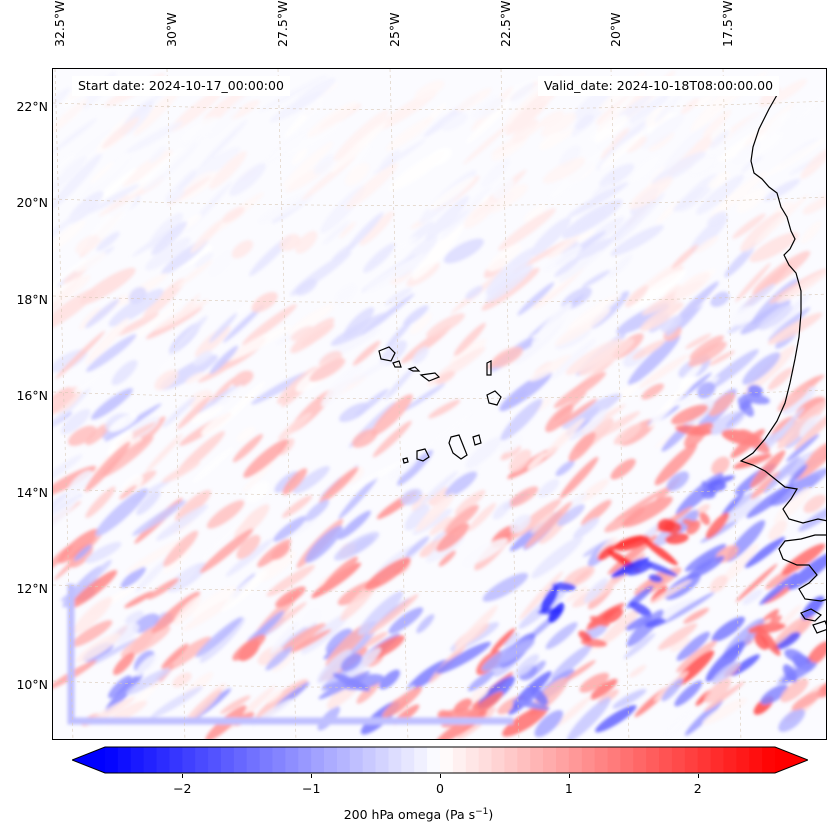 The image size is (837, 839). I want to click on lon-label-17-5w: 17.5°W, so click(727, 23).